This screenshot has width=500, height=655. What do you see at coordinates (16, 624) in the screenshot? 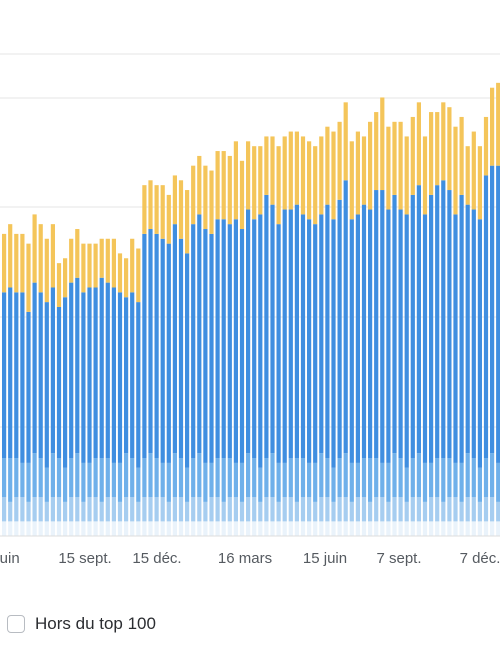
I see `legend-checkbox` at bounding box center [16, 624].